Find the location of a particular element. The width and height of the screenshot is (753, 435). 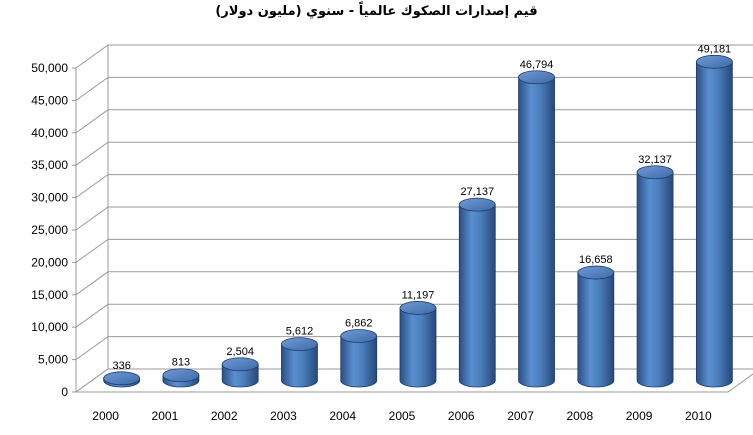

y-tick-label: 10,000 is located at coordinates (49, 327).